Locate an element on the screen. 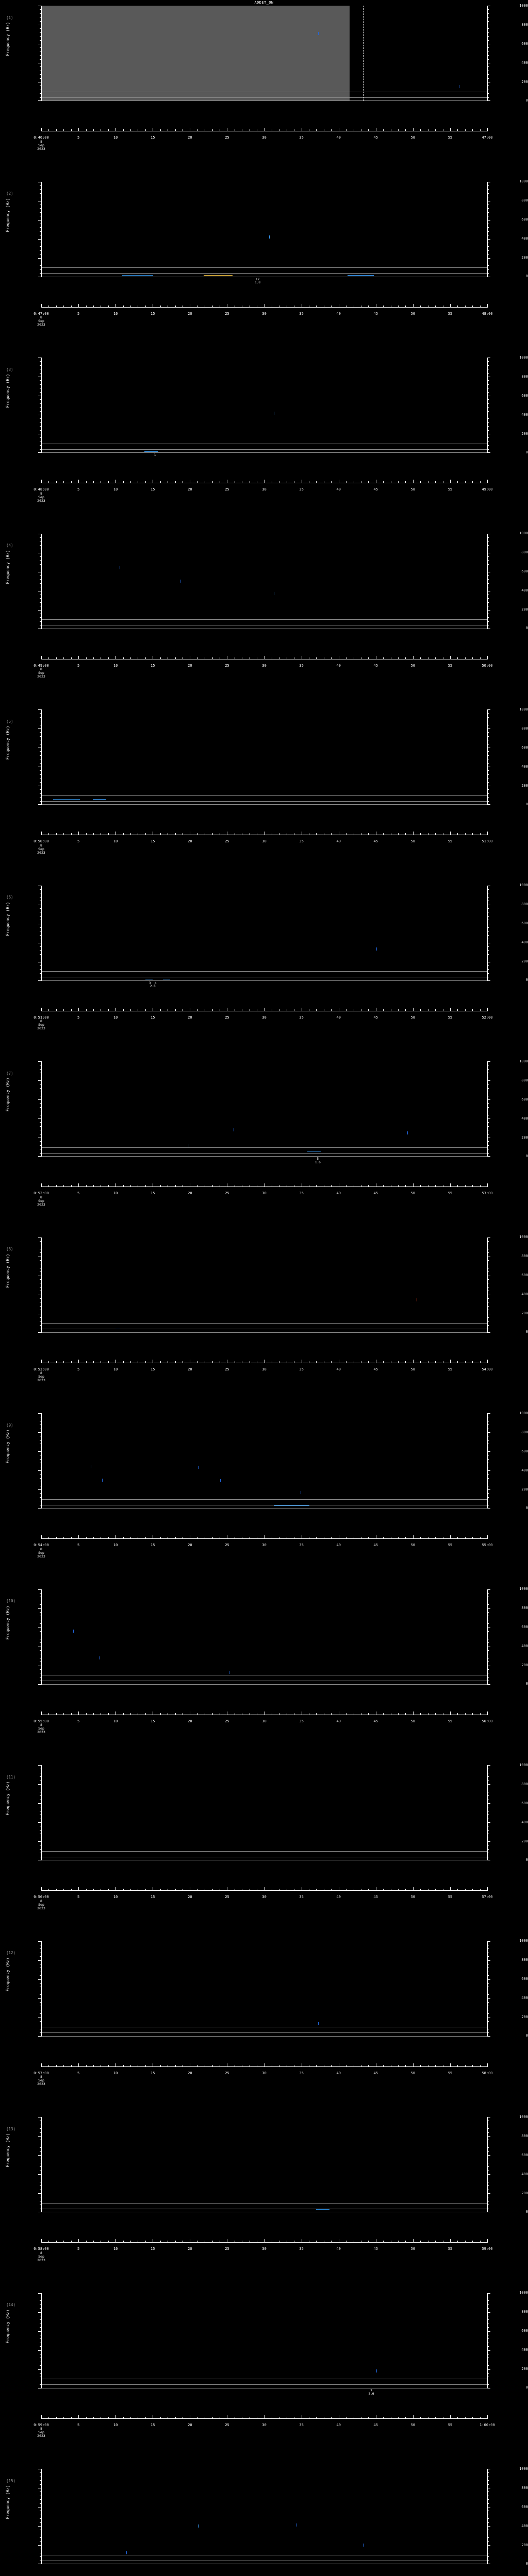  x-axis-tick-label: 35 is located at coordinates (301, 1369).